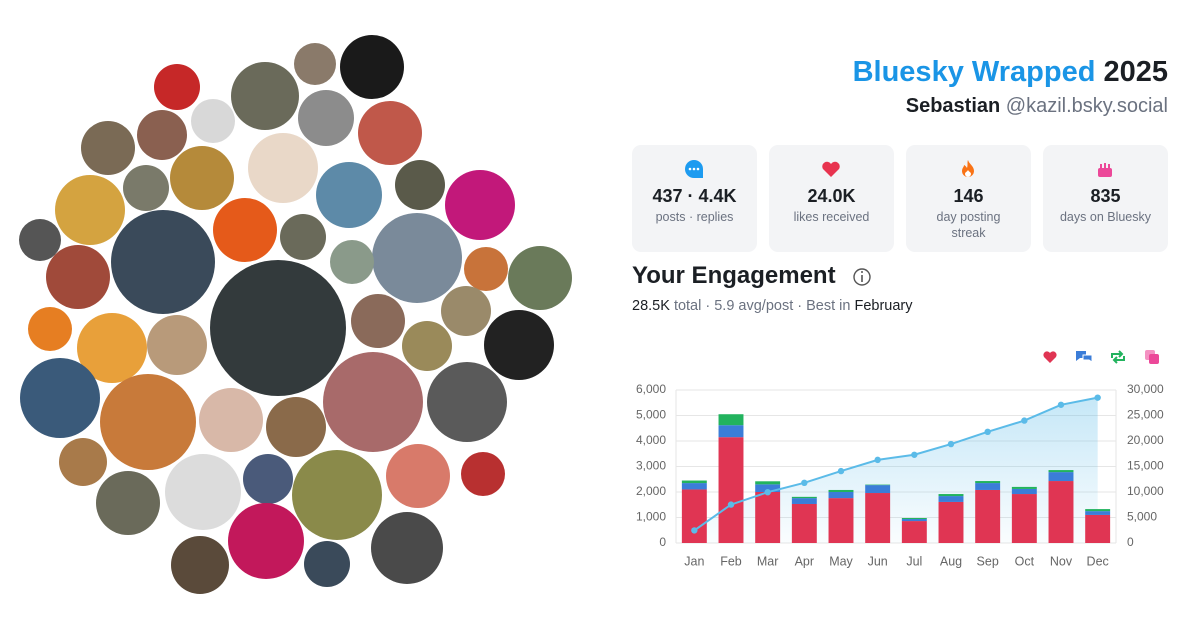 The width and height of the screenshot is (1200, 630). Describe the element at coordinates (878, 561) in the screenshot. I see `x-tick-label: Jun` at that location.